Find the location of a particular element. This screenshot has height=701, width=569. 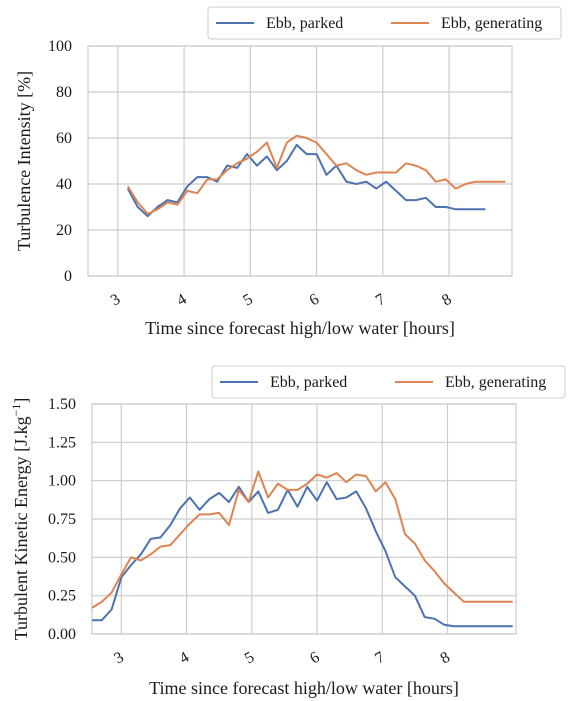

xticks-bottom: 3 4 5 6 7 8 is located at coordinates (282, 658).